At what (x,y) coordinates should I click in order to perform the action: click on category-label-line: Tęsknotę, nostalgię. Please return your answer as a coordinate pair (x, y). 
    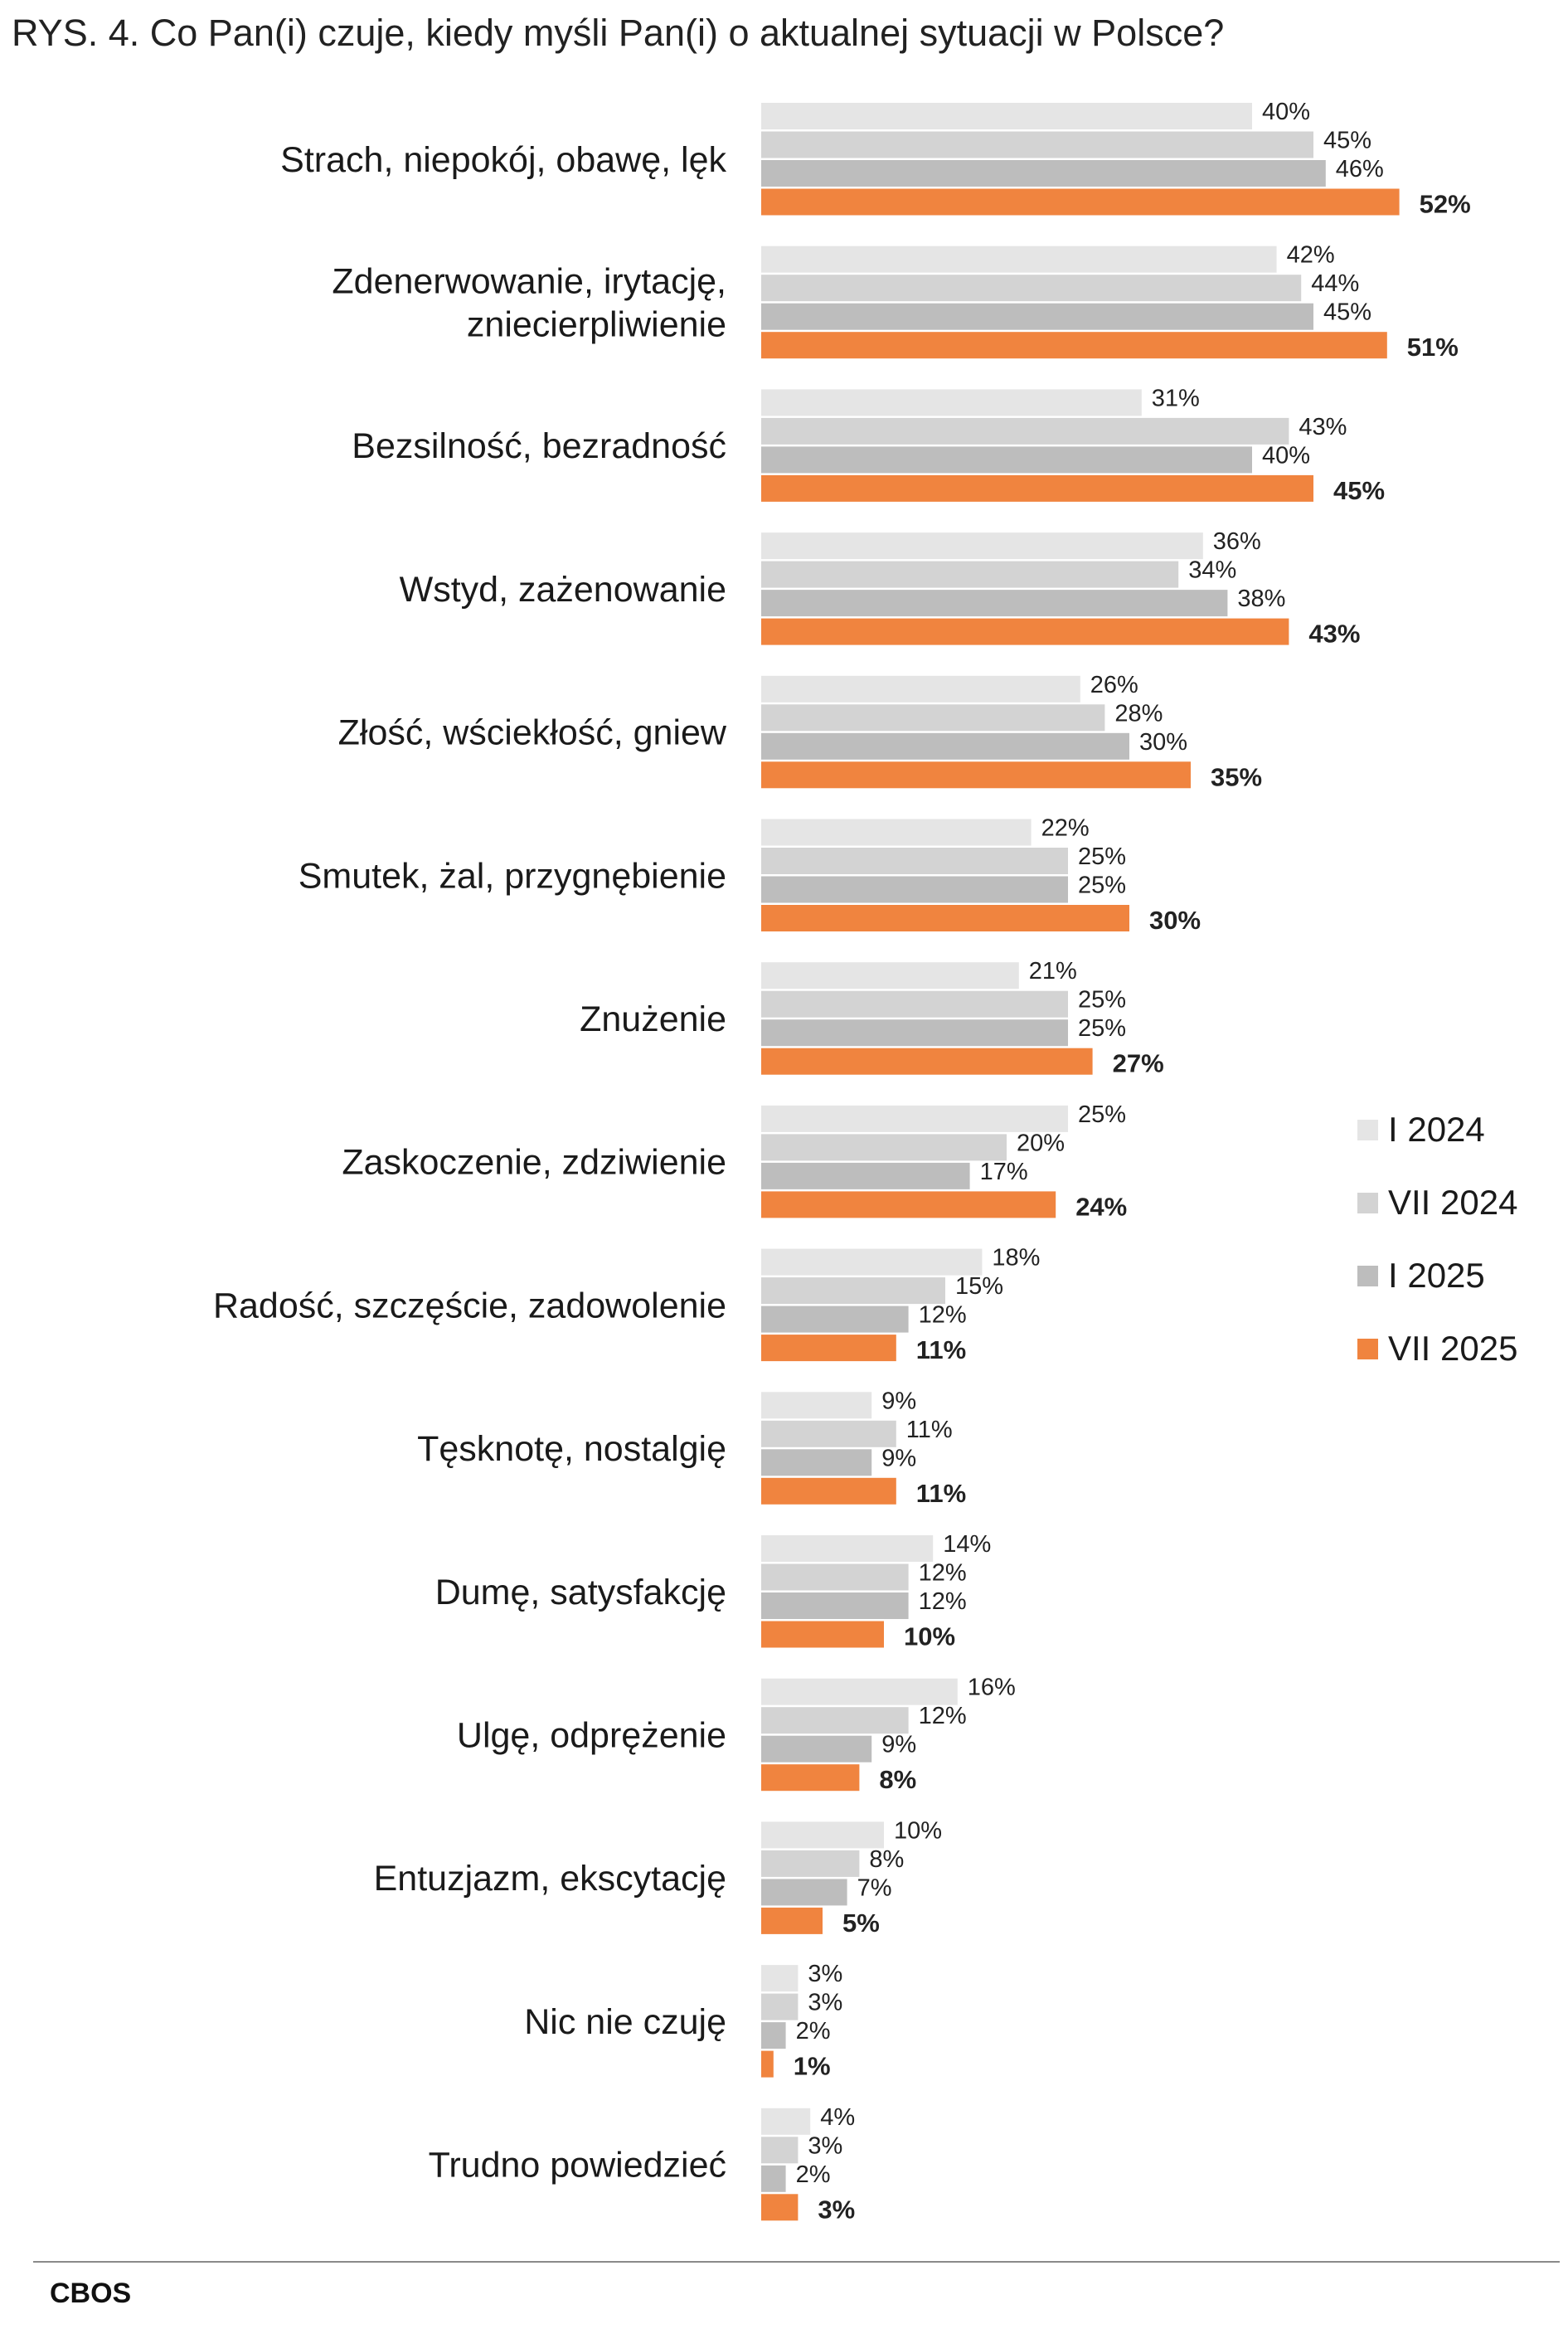
    Looking at the image, I should click on (571, 1449).